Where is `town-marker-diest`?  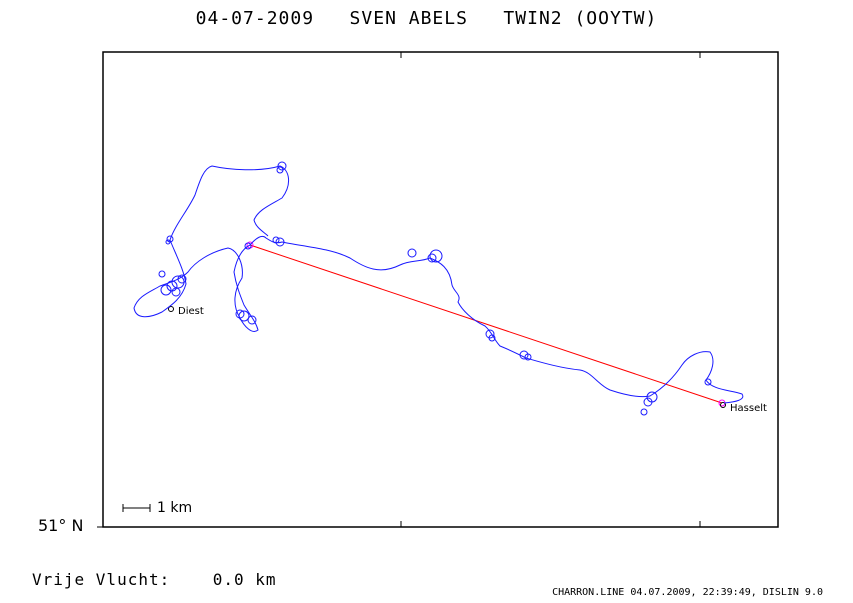 town-marker-diest is located at coordinates (171, 309).